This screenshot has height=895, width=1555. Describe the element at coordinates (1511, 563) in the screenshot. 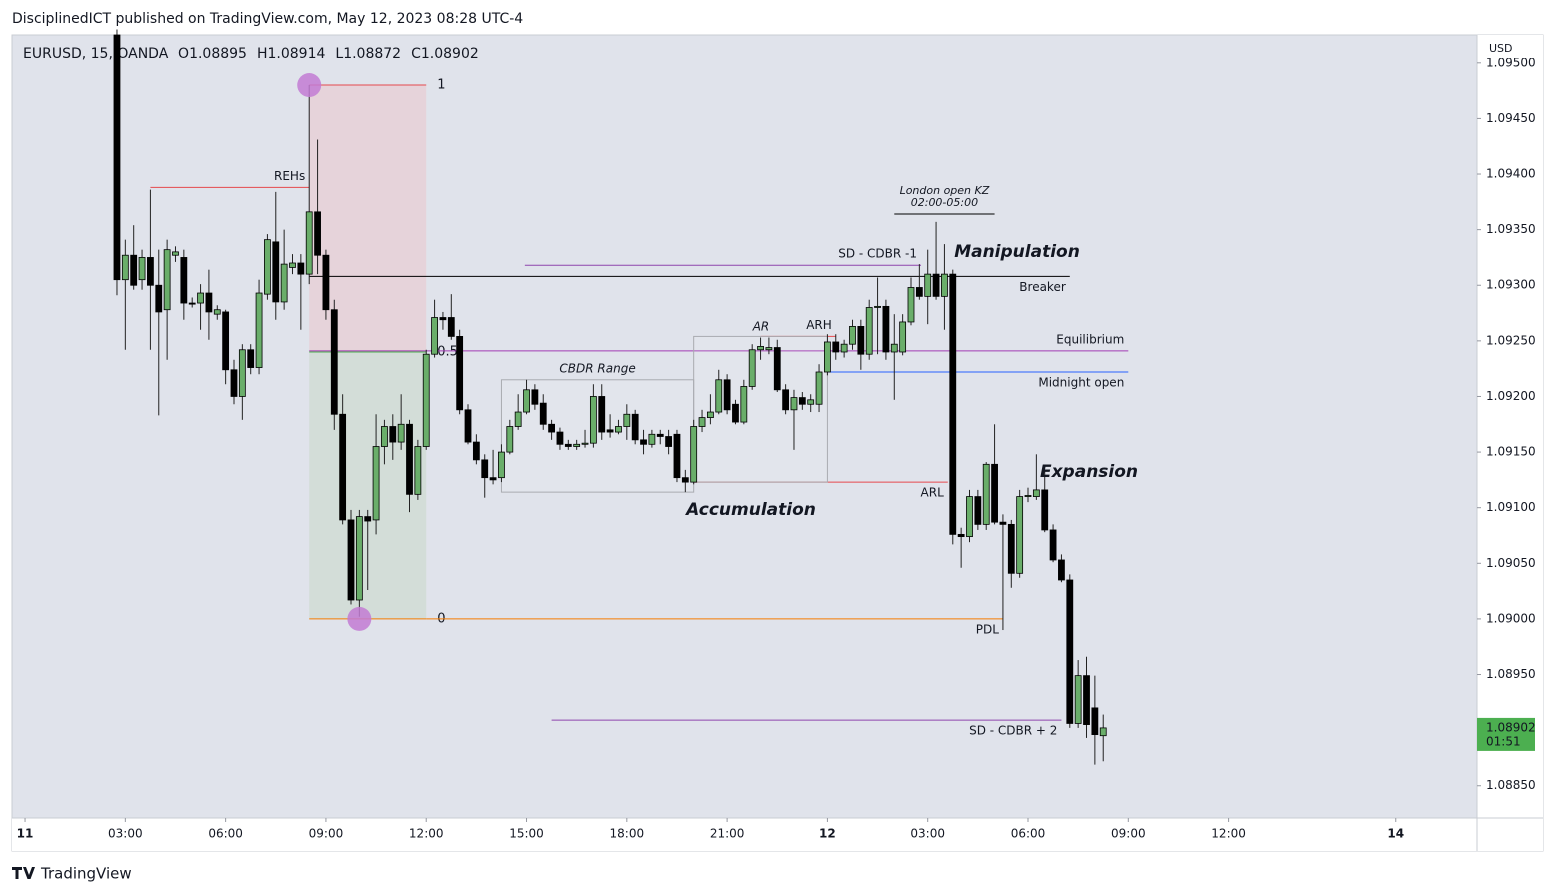

I see `y-tick-label: 1.09050` at that location.